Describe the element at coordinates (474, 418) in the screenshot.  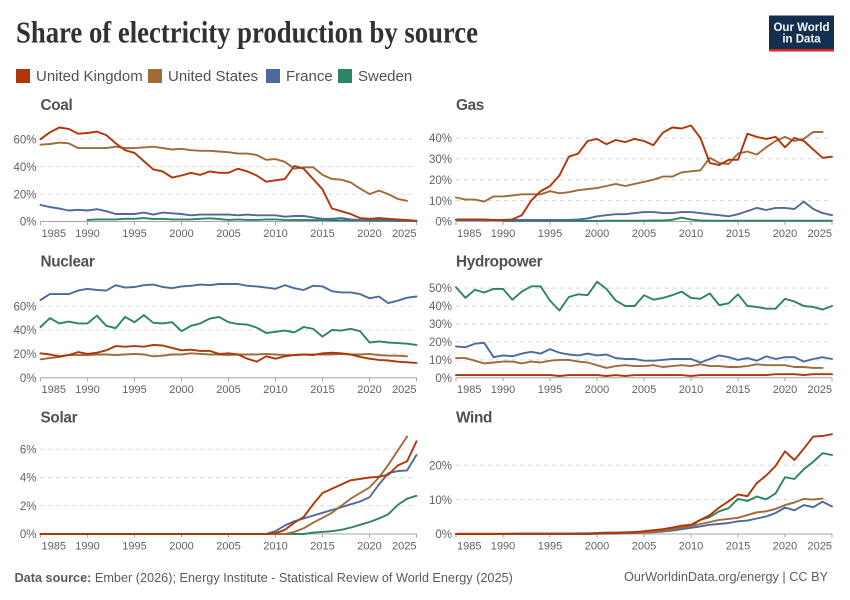
I see `svg-text: Wind` at that location.